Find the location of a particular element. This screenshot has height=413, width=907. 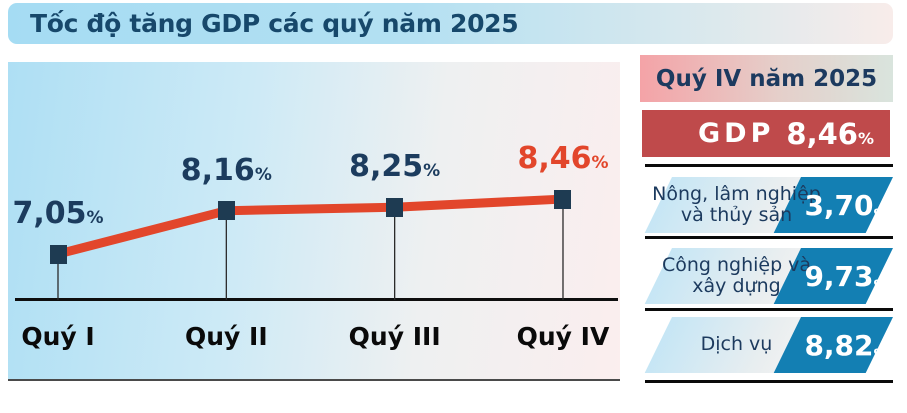

gdp-summary-bar: GDP 8,46% is located at coordinates (766, 133).